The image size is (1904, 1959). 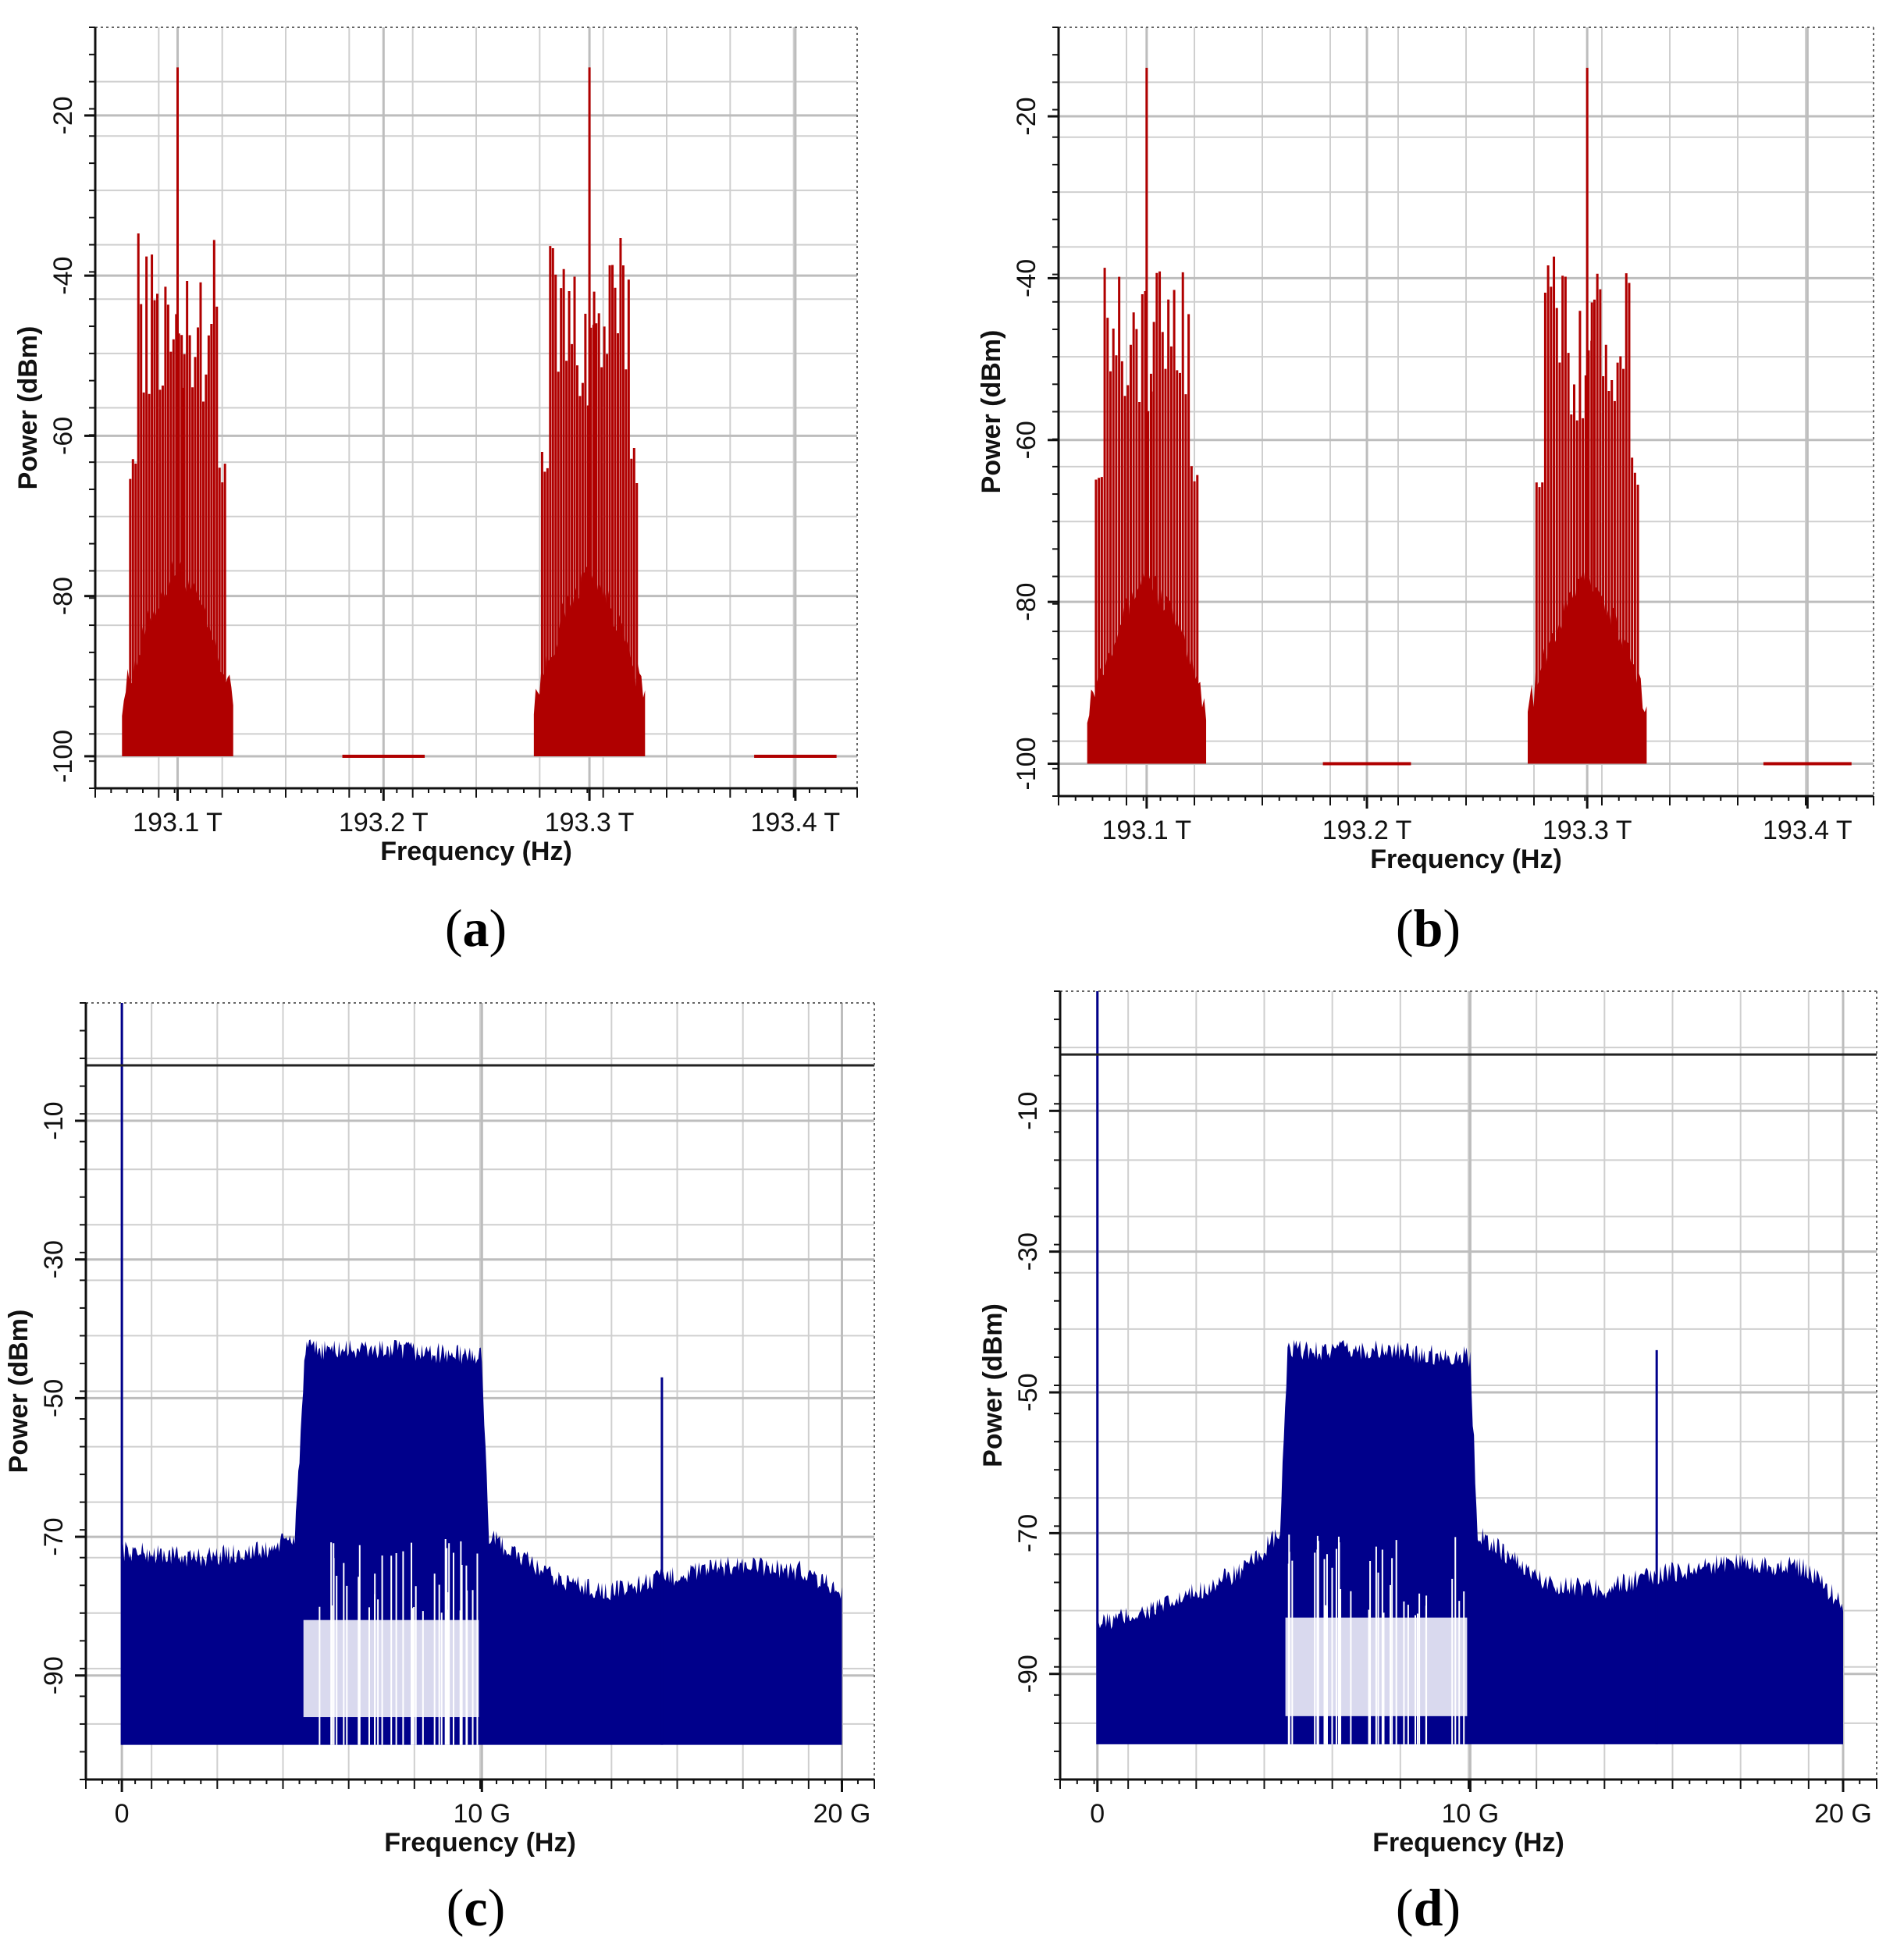 What do you see at coordinates (475, 928) in the screenshot?
I see `caption-a: (a)` at bounding box center [475, 928].